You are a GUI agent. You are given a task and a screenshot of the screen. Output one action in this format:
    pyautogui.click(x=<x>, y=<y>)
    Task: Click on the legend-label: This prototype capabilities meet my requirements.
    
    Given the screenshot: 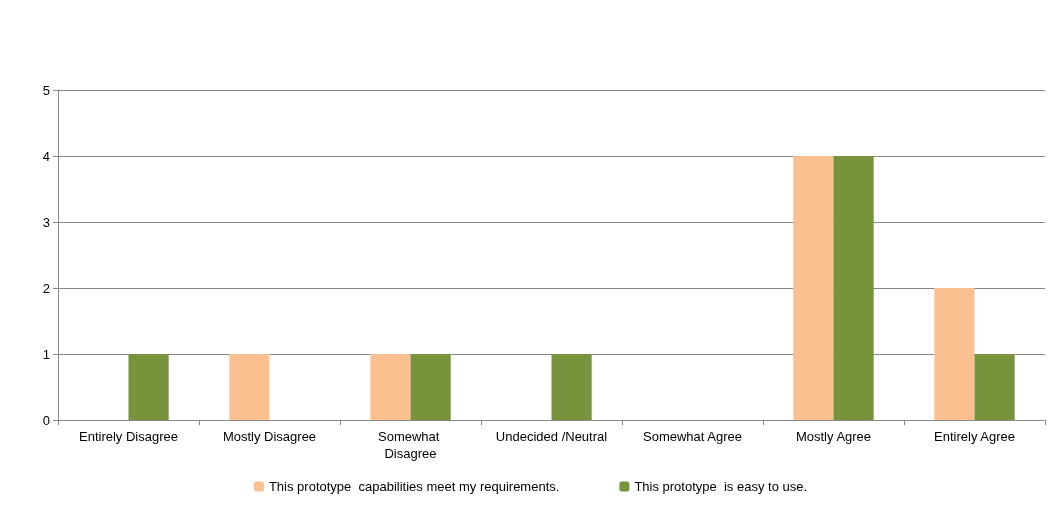 What is the action you would take?
    pyautogui.click(x=414, y=486)
    